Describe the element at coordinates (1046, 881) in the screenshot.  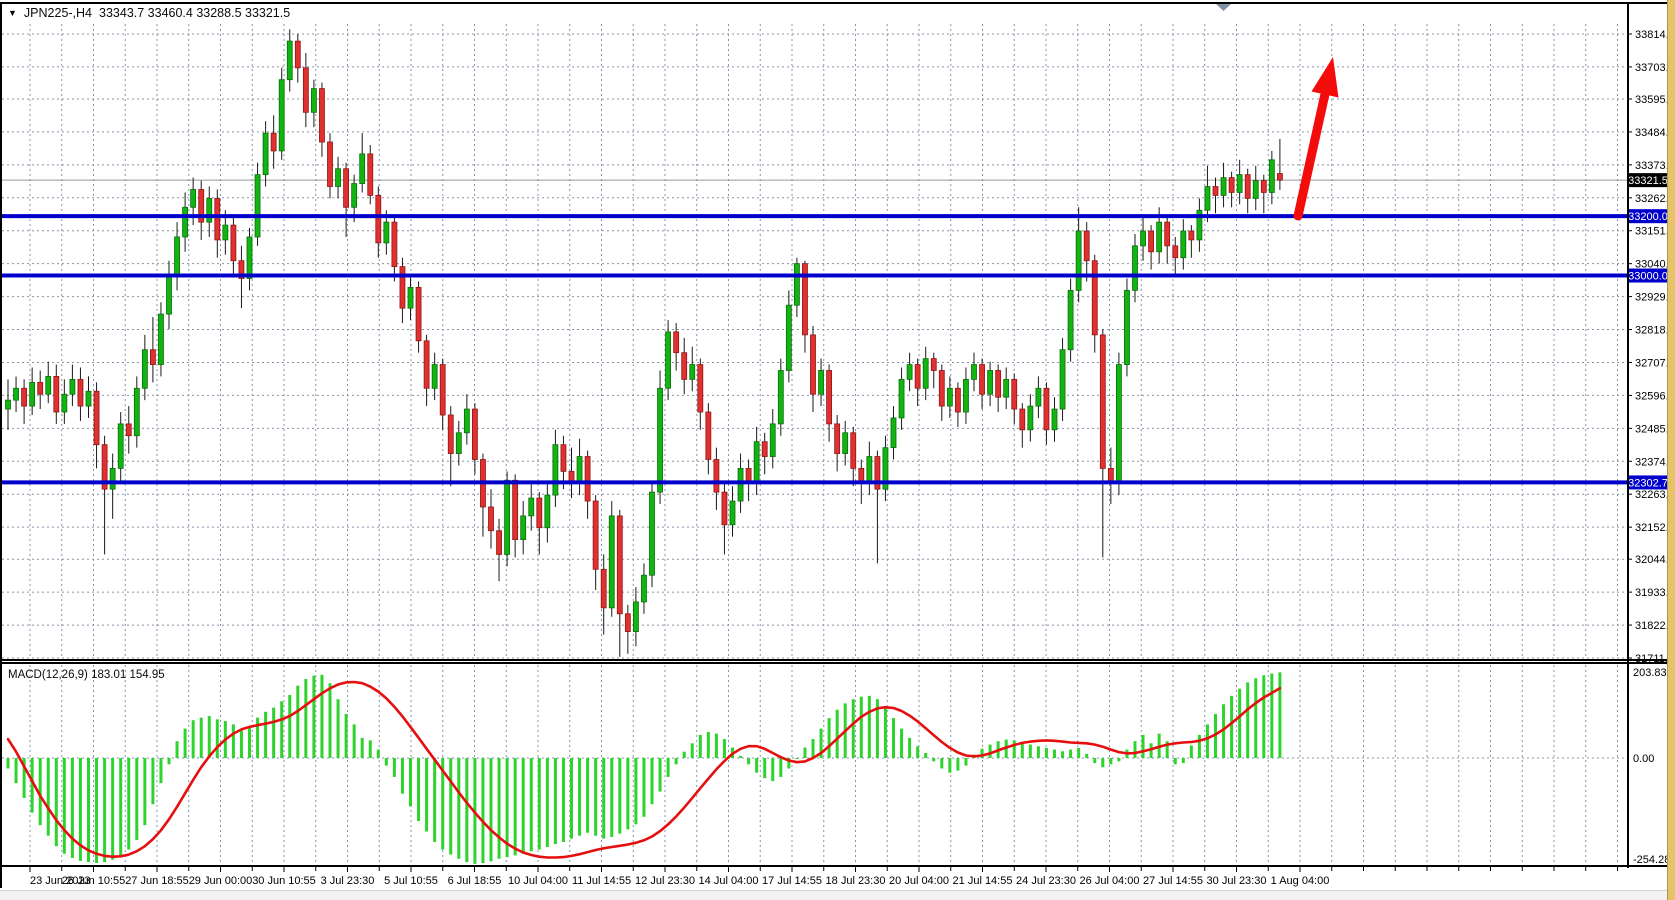
I see `time-axis-label: 24 Jul 23:30` at that location.